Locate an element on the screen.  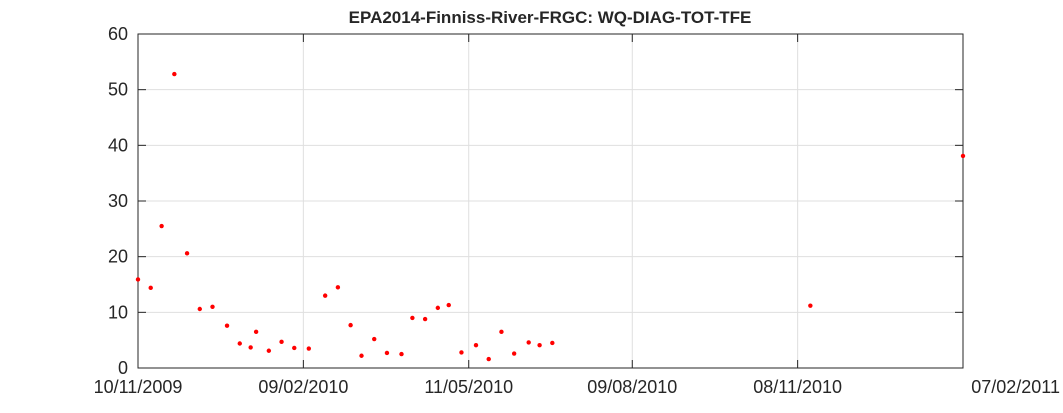
y-tick-label: 10 is located at coordinates (118, 312).